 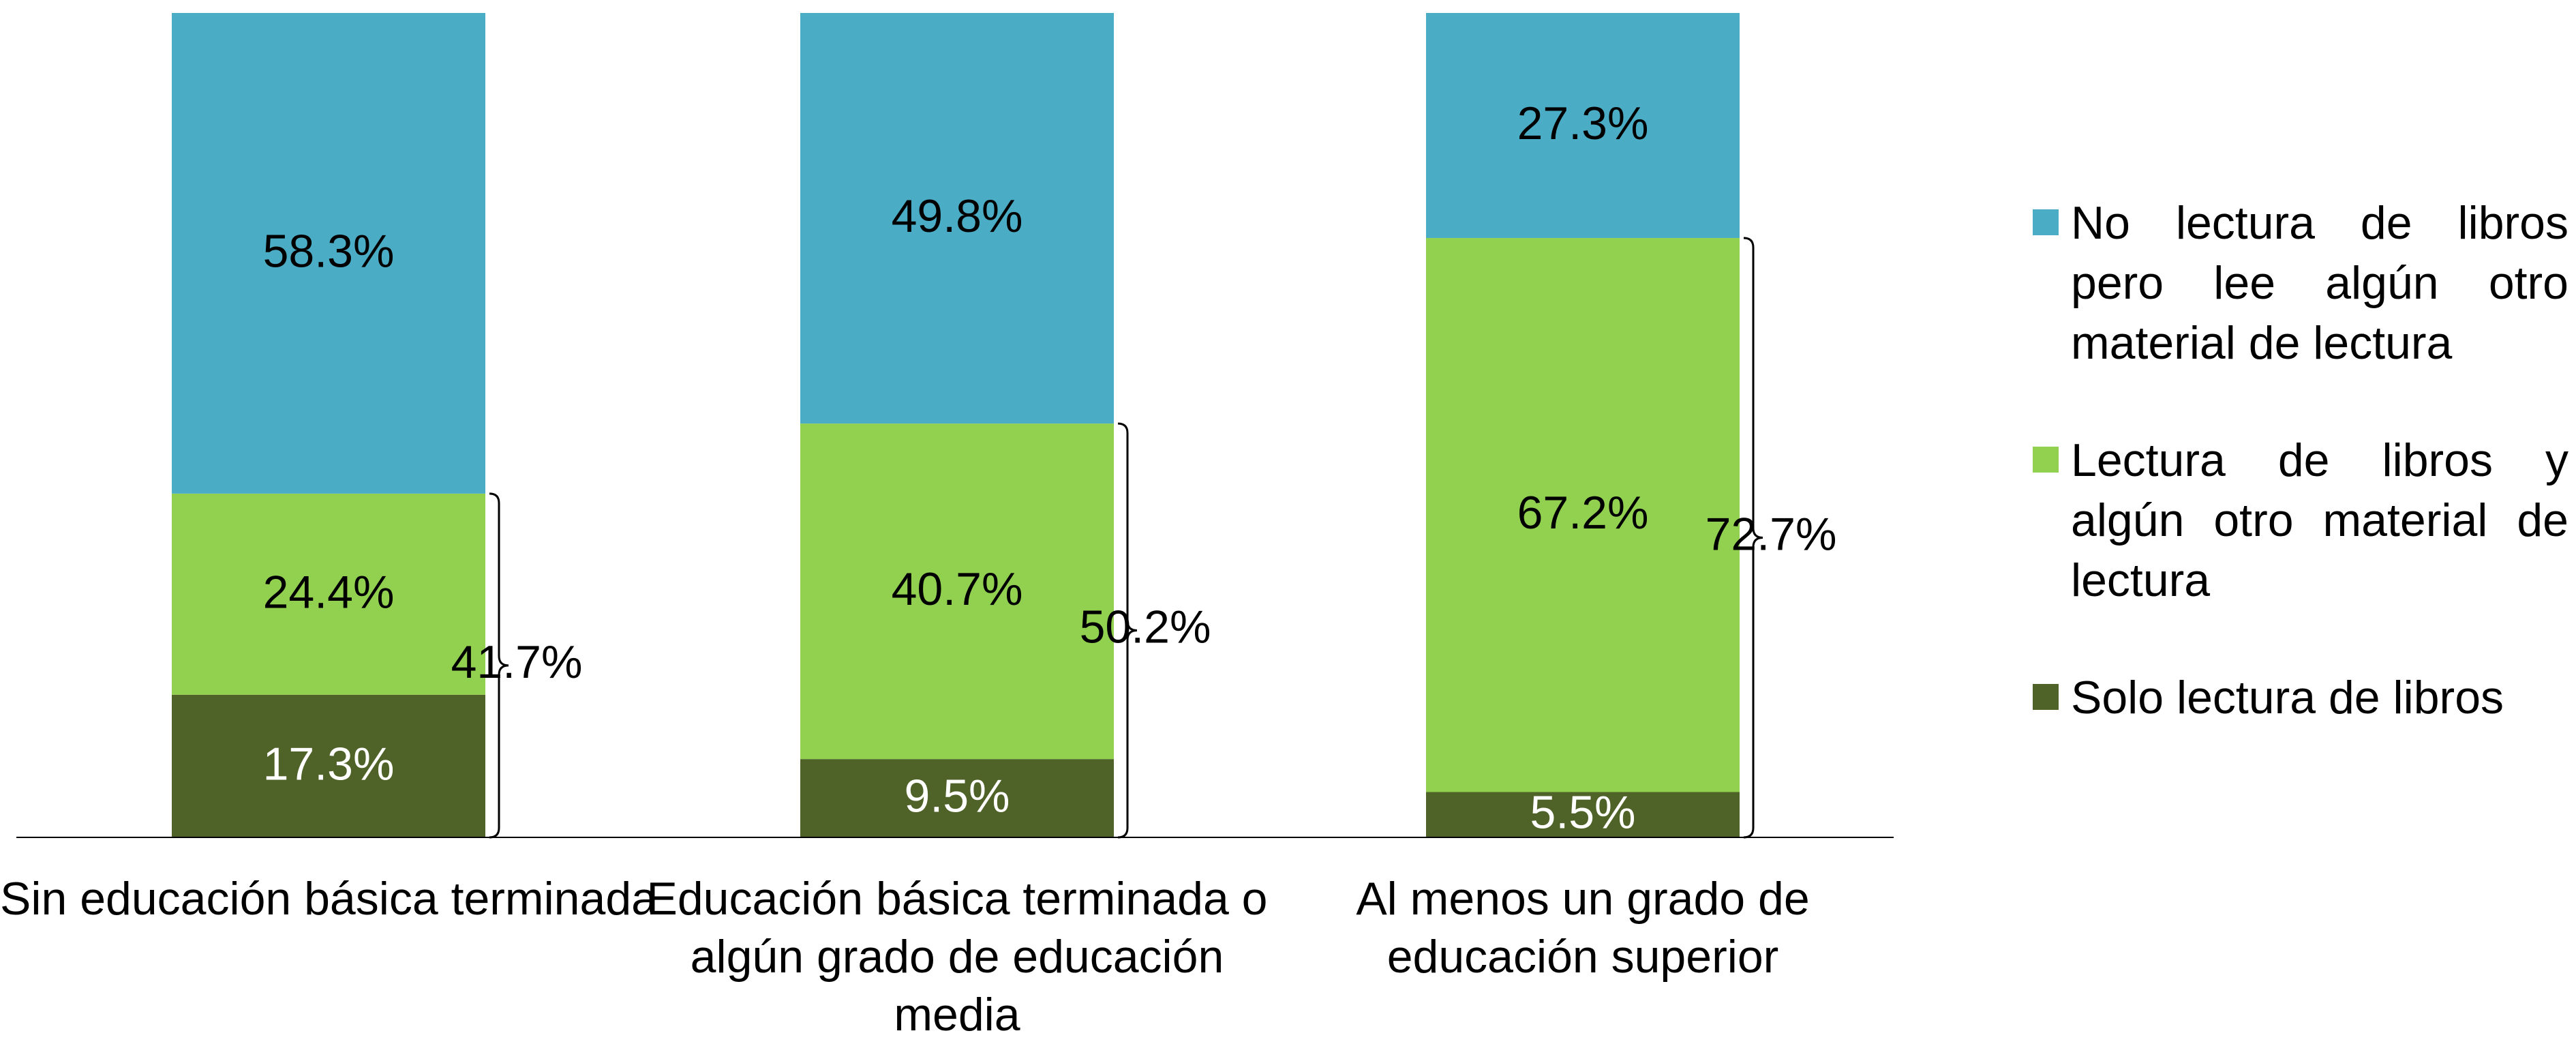 What do you see at coordinates (1145, 627) in the screenshot?
I see `total-label: 50.2%` at bounding box center [1145, 627].